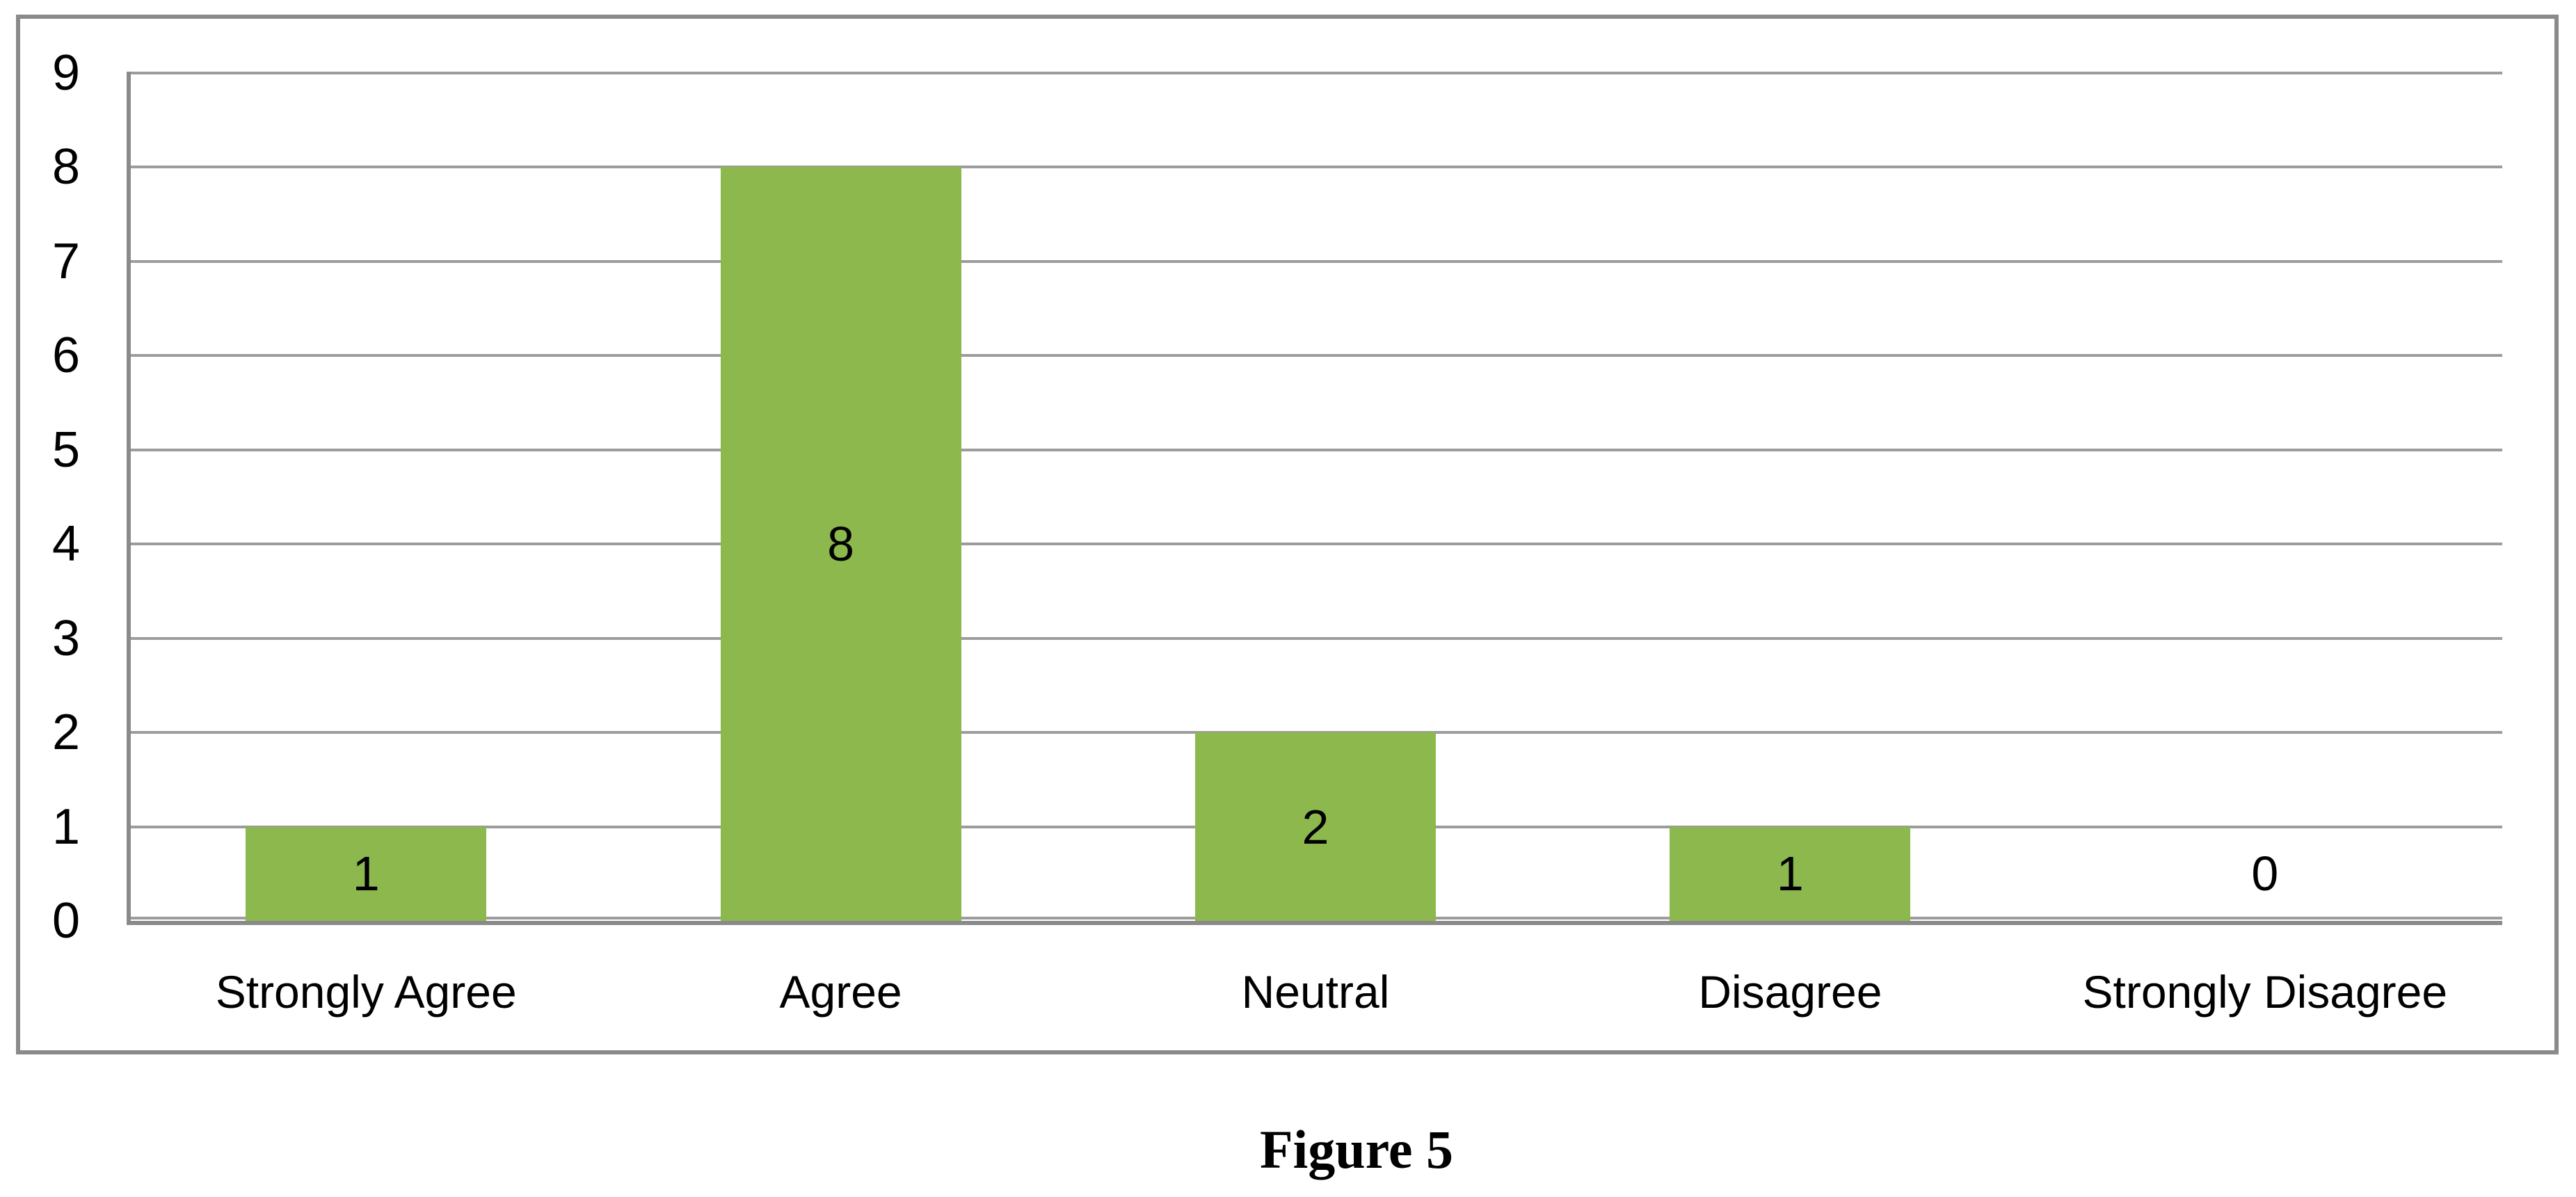 The image size is (2576, 1197). What do you see at coordinates (366, 992) in the screenshot?
I see `x-category-label-0: Strongly Agree` at bounding box center [366, 992].